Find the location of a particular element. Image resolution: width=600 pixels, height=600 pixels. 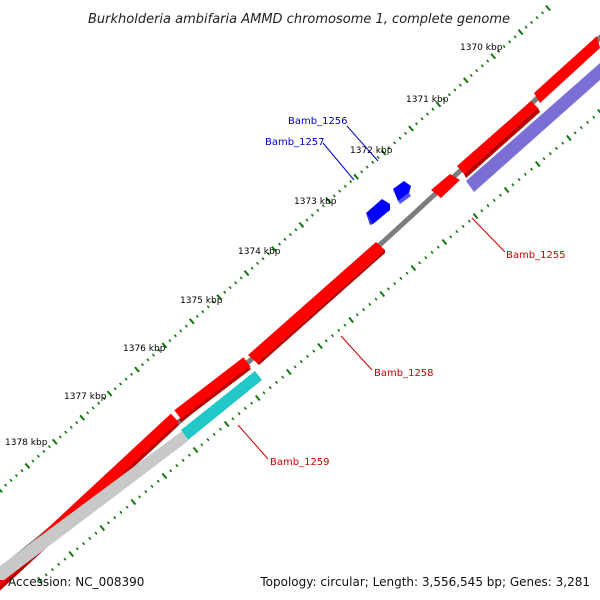

gene-bamb-1256-arrow is located at coordinates (402, 191).